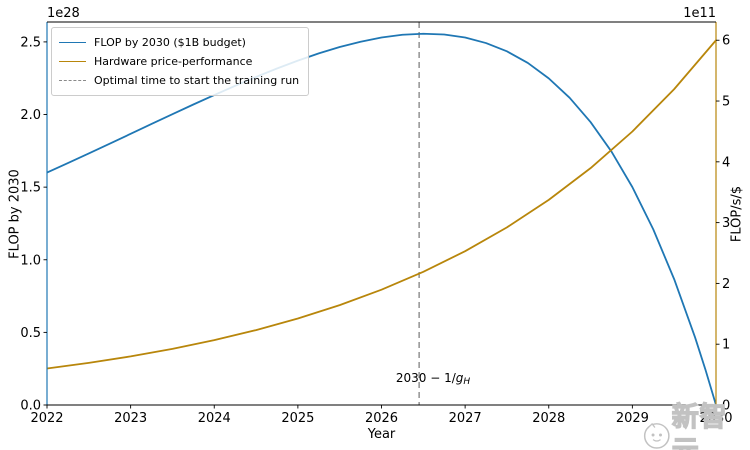 The width and height of the screenshot is (750, 450). I want to click on x-tick-label: 2025, so click(297, 418).